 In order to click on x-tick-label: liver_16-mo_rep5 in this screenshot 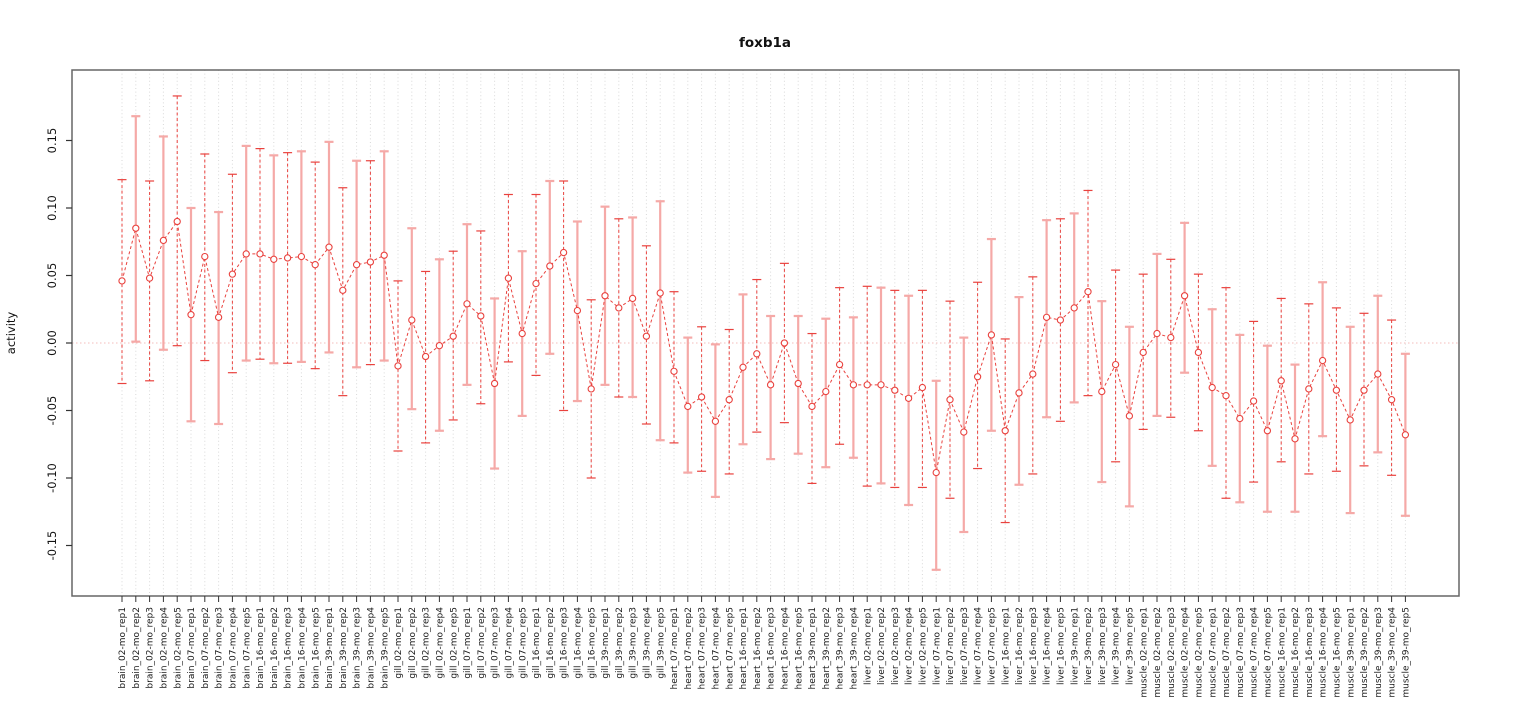, I will do `click(1062, 646)`.